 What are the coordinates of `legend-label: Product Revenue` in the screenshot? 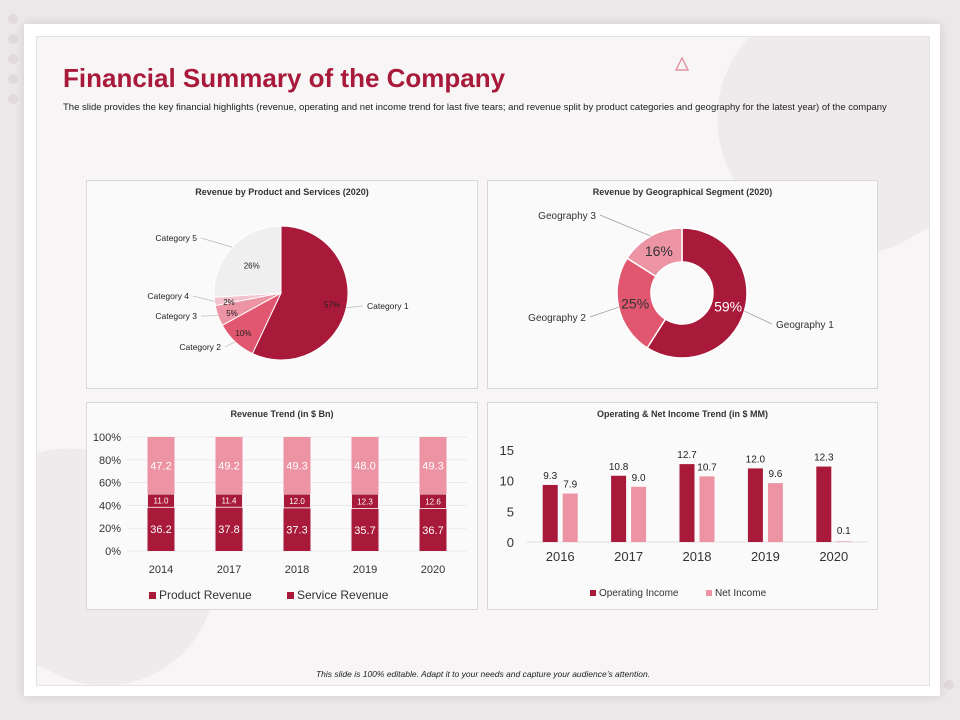 It's located at (205, 595).